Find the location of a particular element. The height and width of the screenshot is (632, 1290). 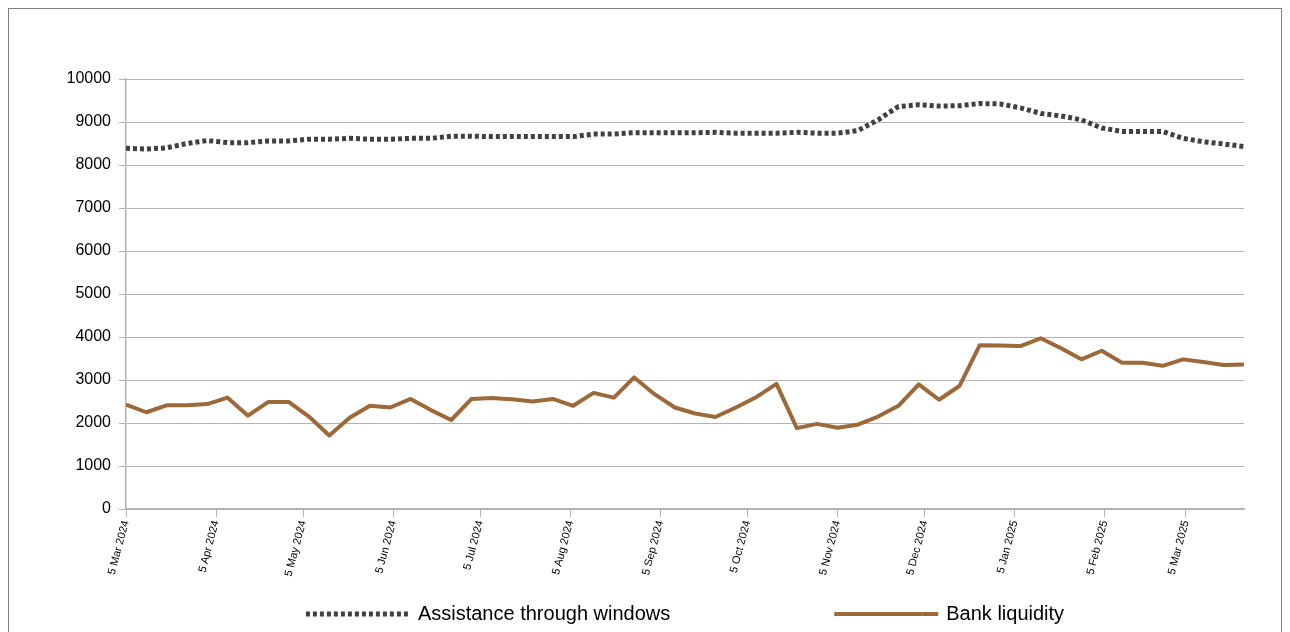

x-tick-label: 5 Jan 2025 is located at coordinates (1006, 546).